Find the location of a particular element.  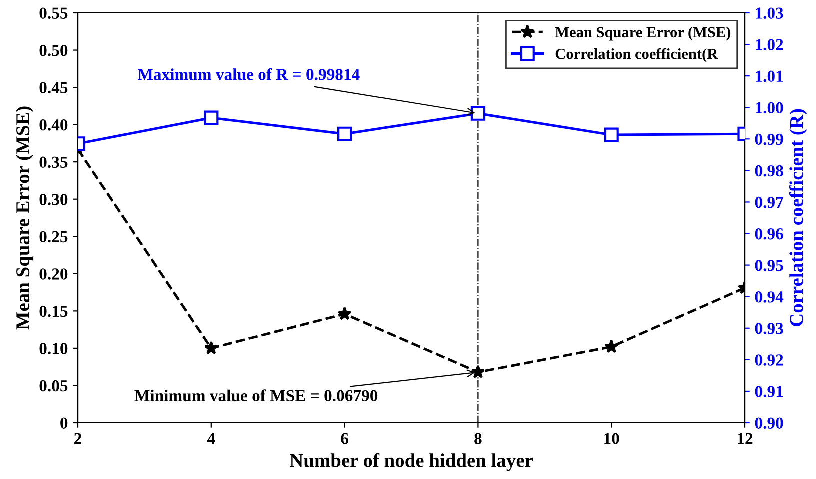

y-tick-label: 0.40 is located at coordinates (54, 125).